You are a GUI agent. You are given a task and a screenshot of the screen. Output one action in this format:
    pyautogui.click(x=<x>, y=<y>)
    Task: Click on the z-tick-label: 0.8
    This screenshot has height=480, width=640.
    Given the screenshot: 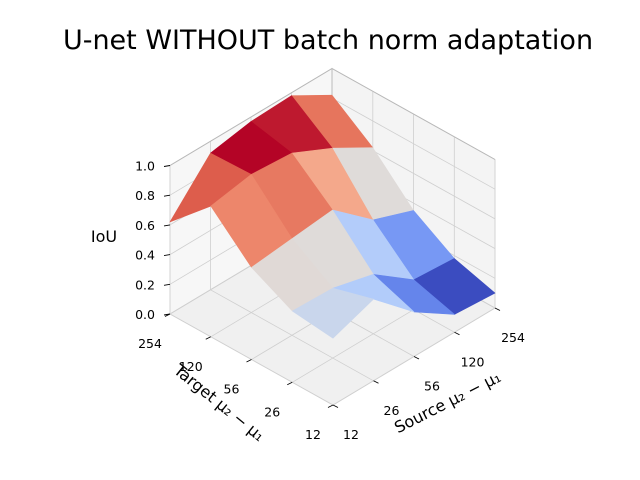 What is the action you would take?
    pyautogui.click(x=145, y=195)
    